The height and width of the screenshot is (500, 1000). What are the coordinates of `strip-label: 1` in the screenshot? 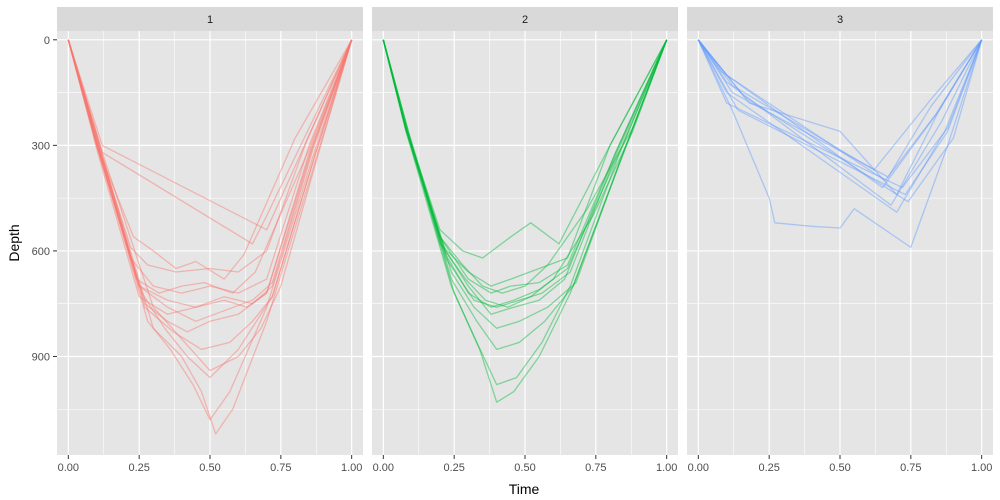 It's located at (210, 20).